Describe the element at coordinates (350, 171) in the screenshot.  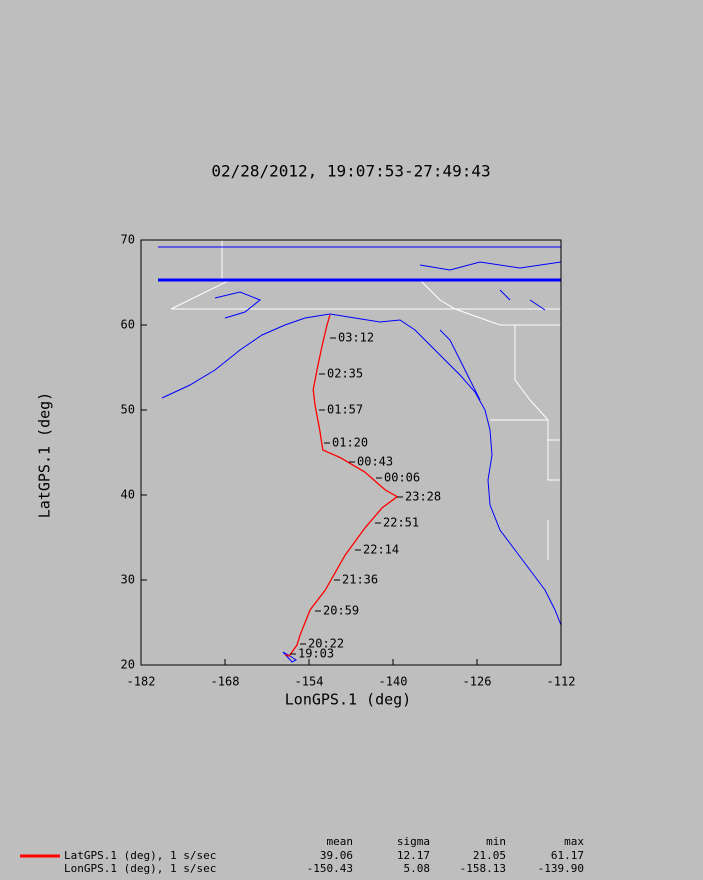
I see `chart-title: 02/28/2012, 19:07:53-27:49:43` at that location.